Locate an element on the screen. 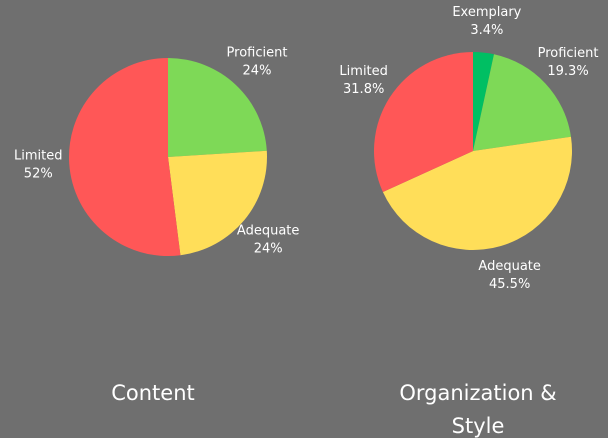 The height and width of the screenshot is (438, 608). slice-value-label: 45.5% is located at coordinates (509, 284).